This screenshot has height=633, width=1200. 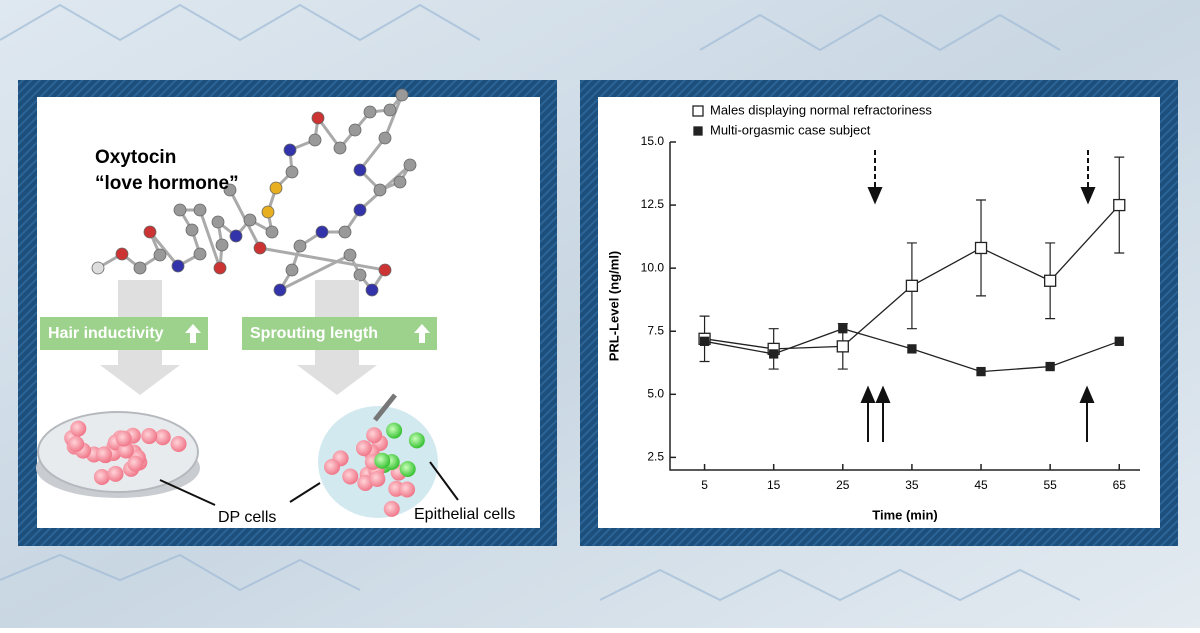 What do you see at coordinates (655, 393) in the screenshot?
I see `y-tick-label: 5.0` at bounding box center [655, 393].